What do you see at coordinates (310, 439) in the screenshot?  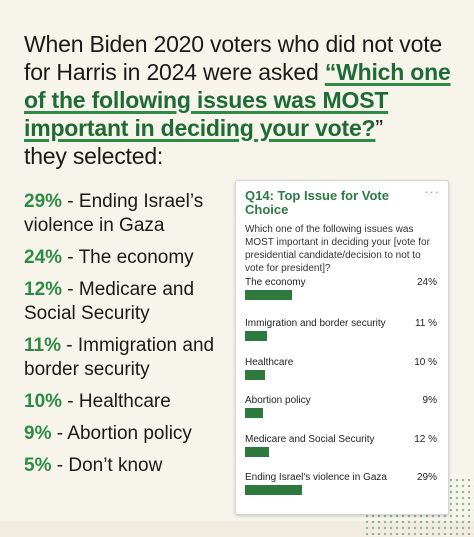 I see `category-label: Medicare and Social Security` at bounding box center [310, 439].